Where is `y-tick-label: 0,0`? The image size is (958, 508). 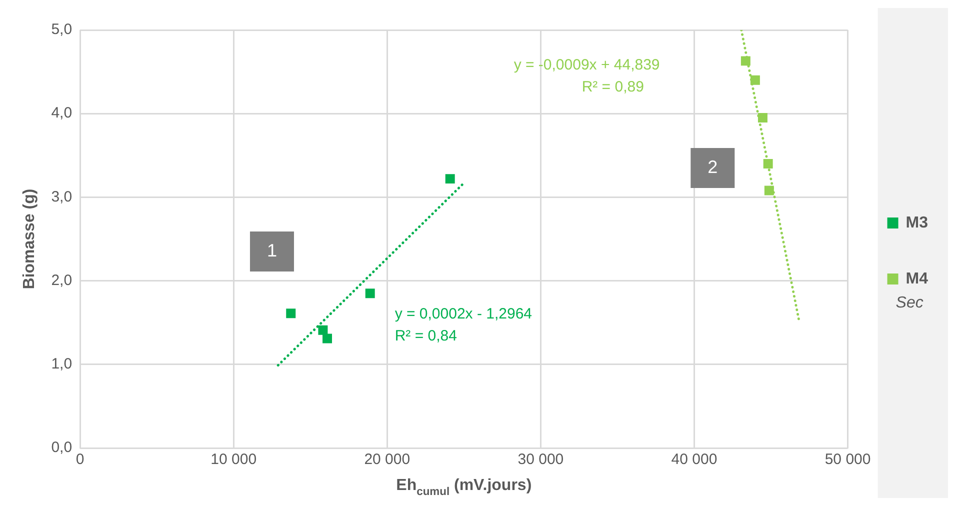 y-tick-label: 0,0 is located at coordinates (61, 447).